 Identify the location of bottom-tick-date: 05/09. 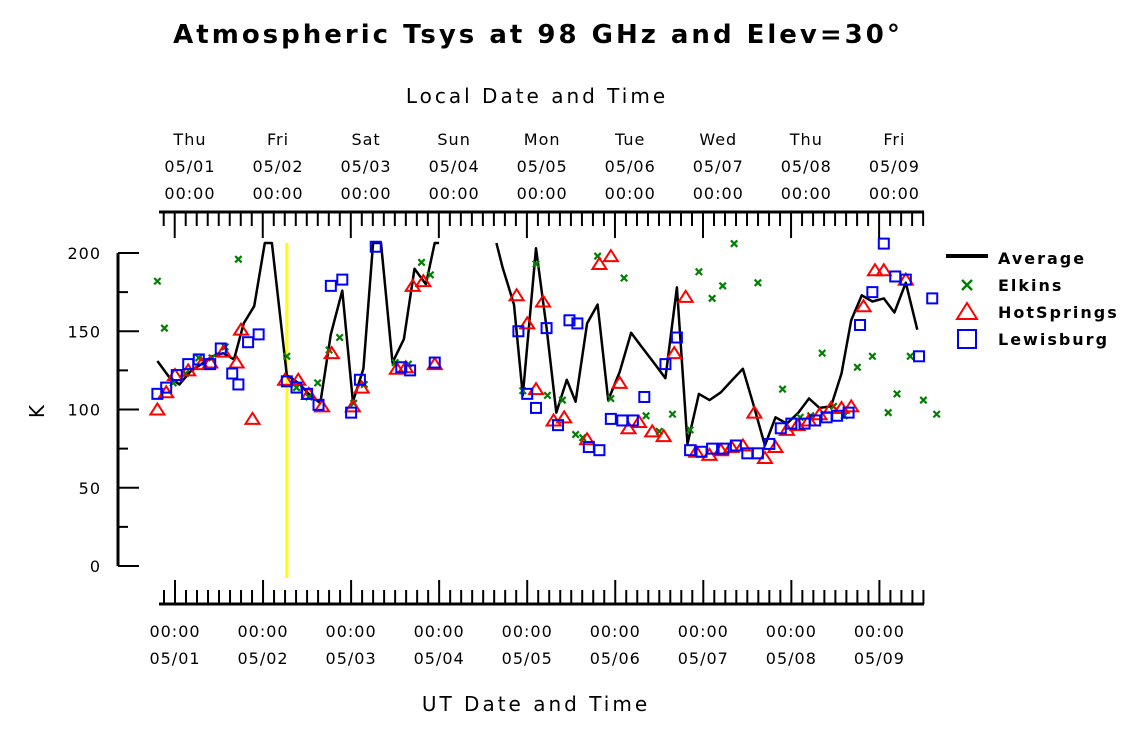
(879, 658).